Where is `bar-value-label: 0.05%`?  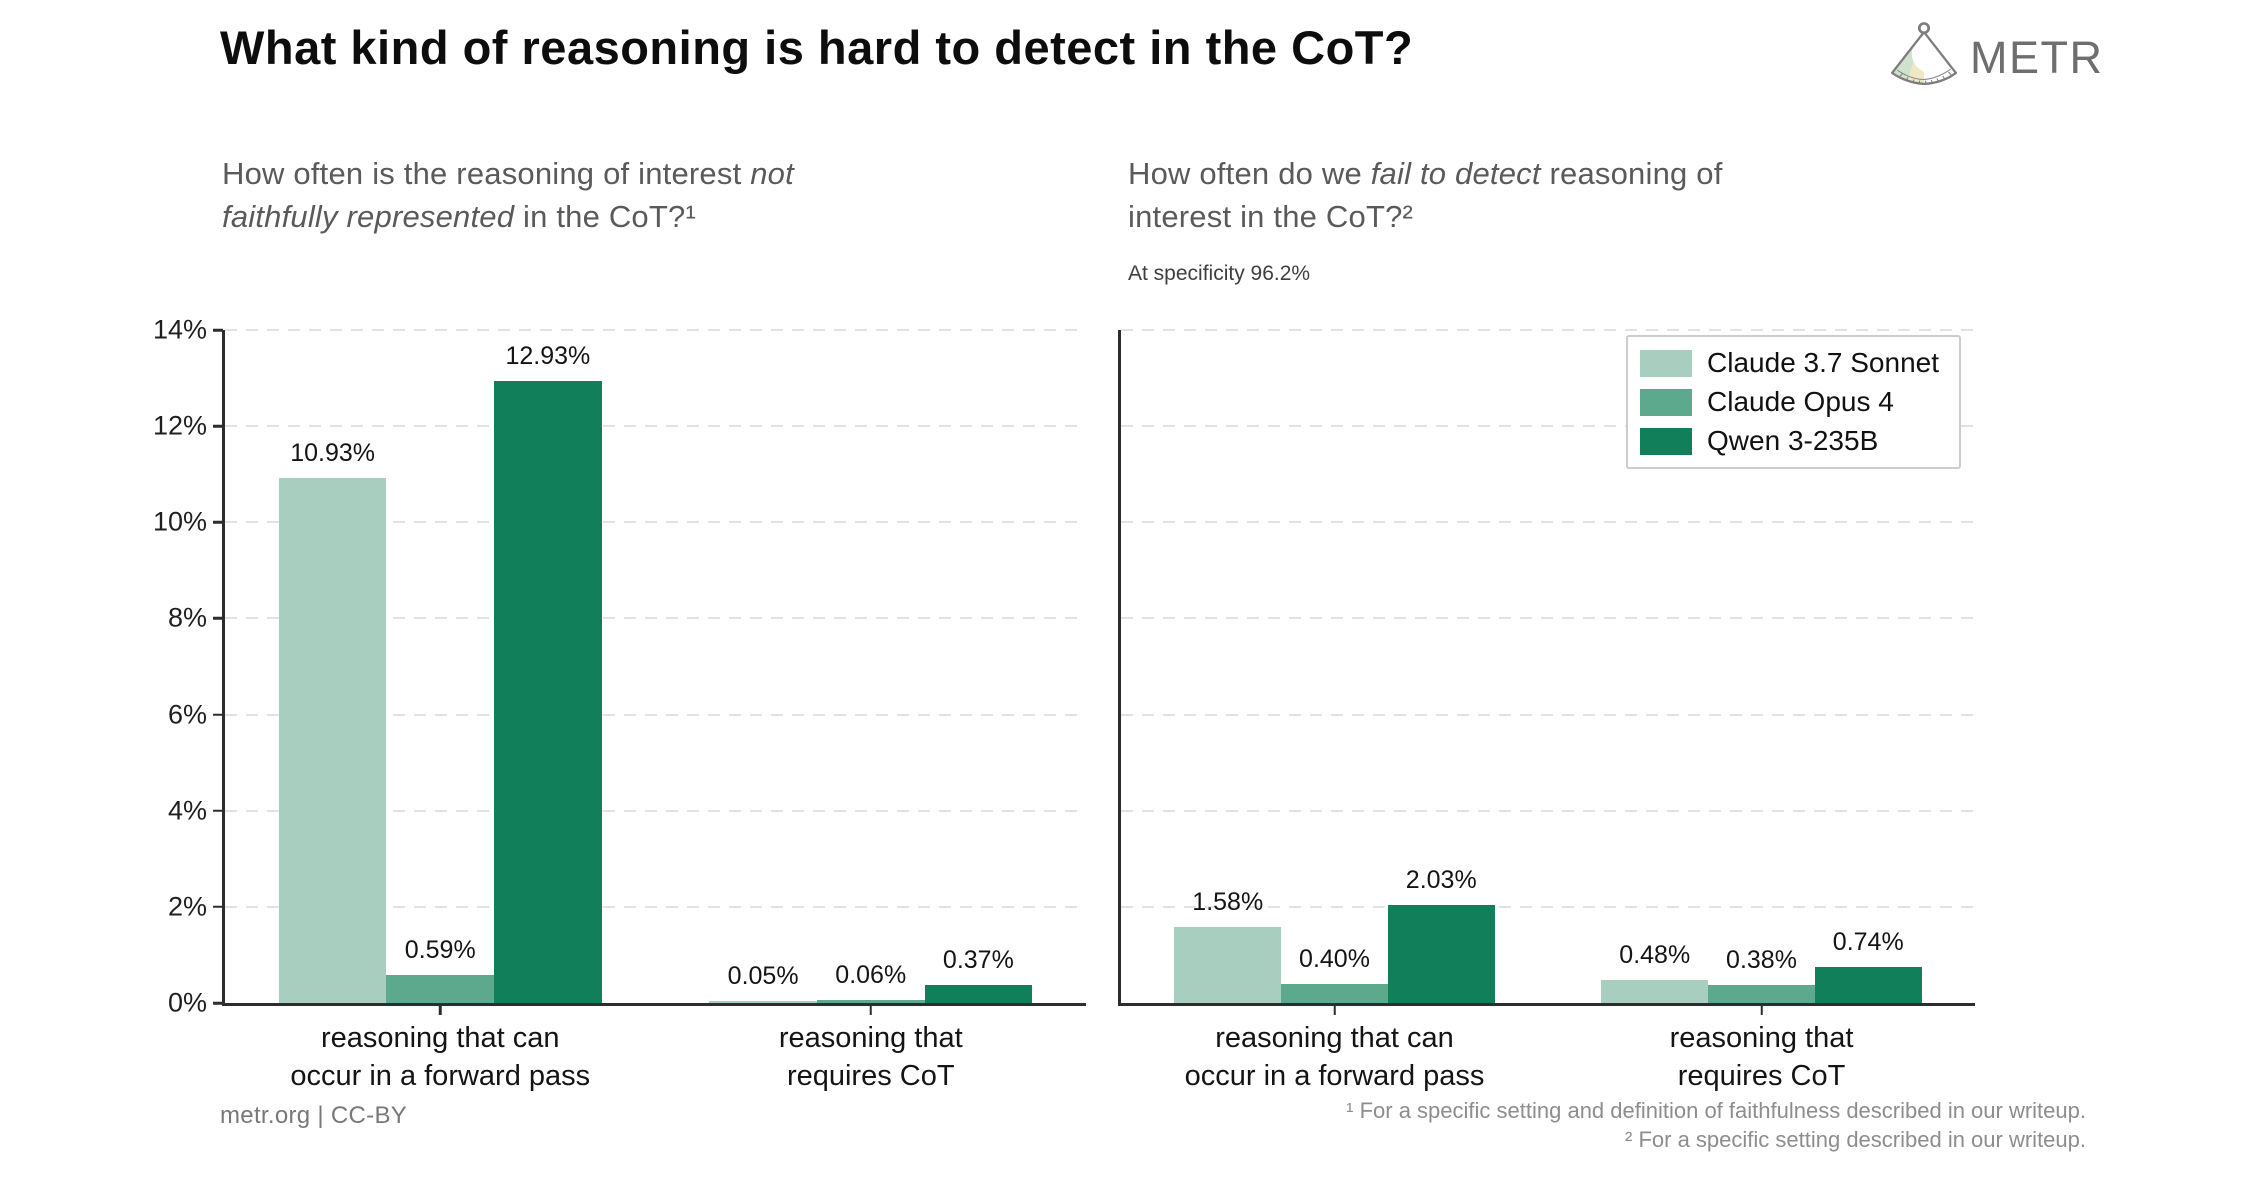
bar-value-label: 0.05% is located at coordinates (763, 975).